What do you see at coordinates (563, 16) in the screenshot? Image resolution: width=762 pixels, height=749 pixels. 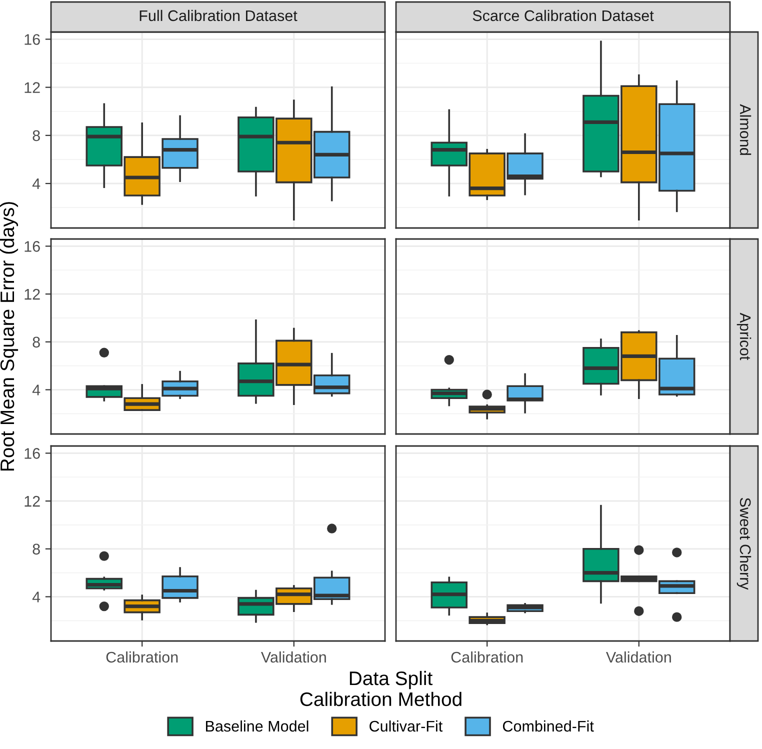 I see `chart-title: Scarce Calibration Dataset` at bounding box center [563, 16].